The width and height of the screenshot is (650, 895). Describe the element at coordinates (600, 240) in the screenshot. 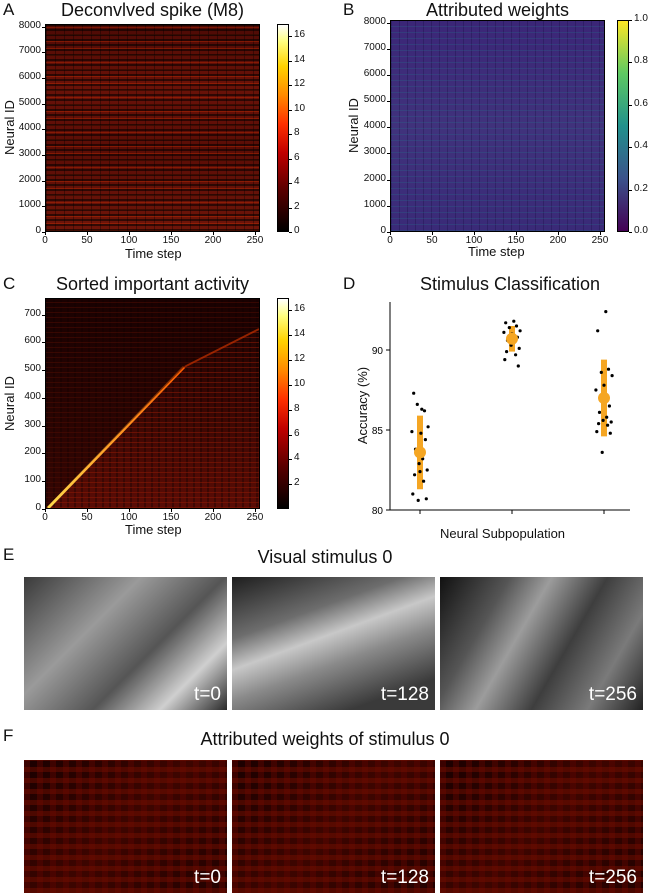

I see `chart-b-xtick-label: 250` at that location.